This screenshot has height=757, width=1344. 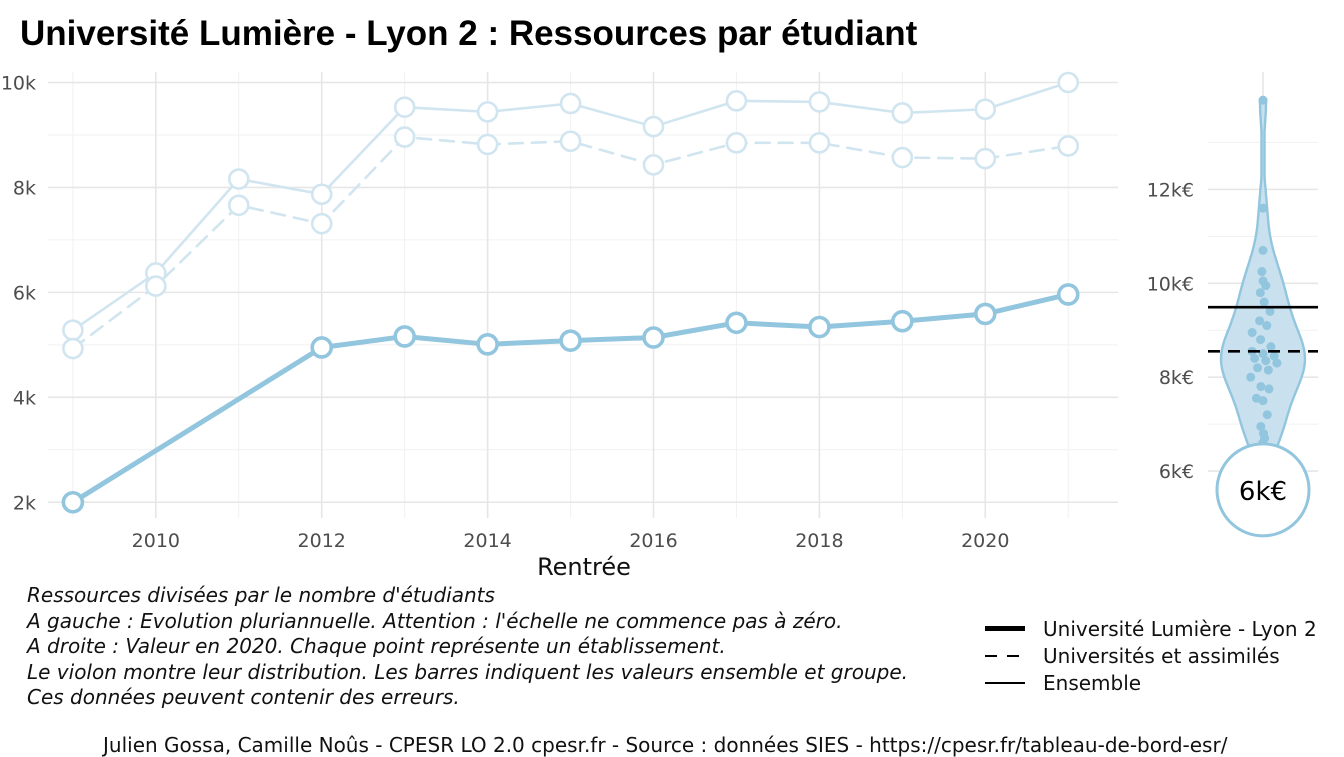 What do you see at coordinates (1151, 682) in the screenshot?
I see `legend-item-ensemble: Ensemble` at bounding box center [1151, 682].